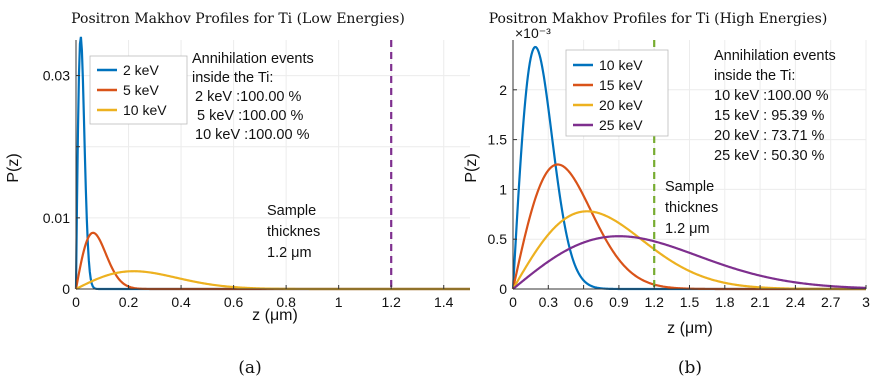  I want to click on y-tick-label: 0.5, so click(498, 239).